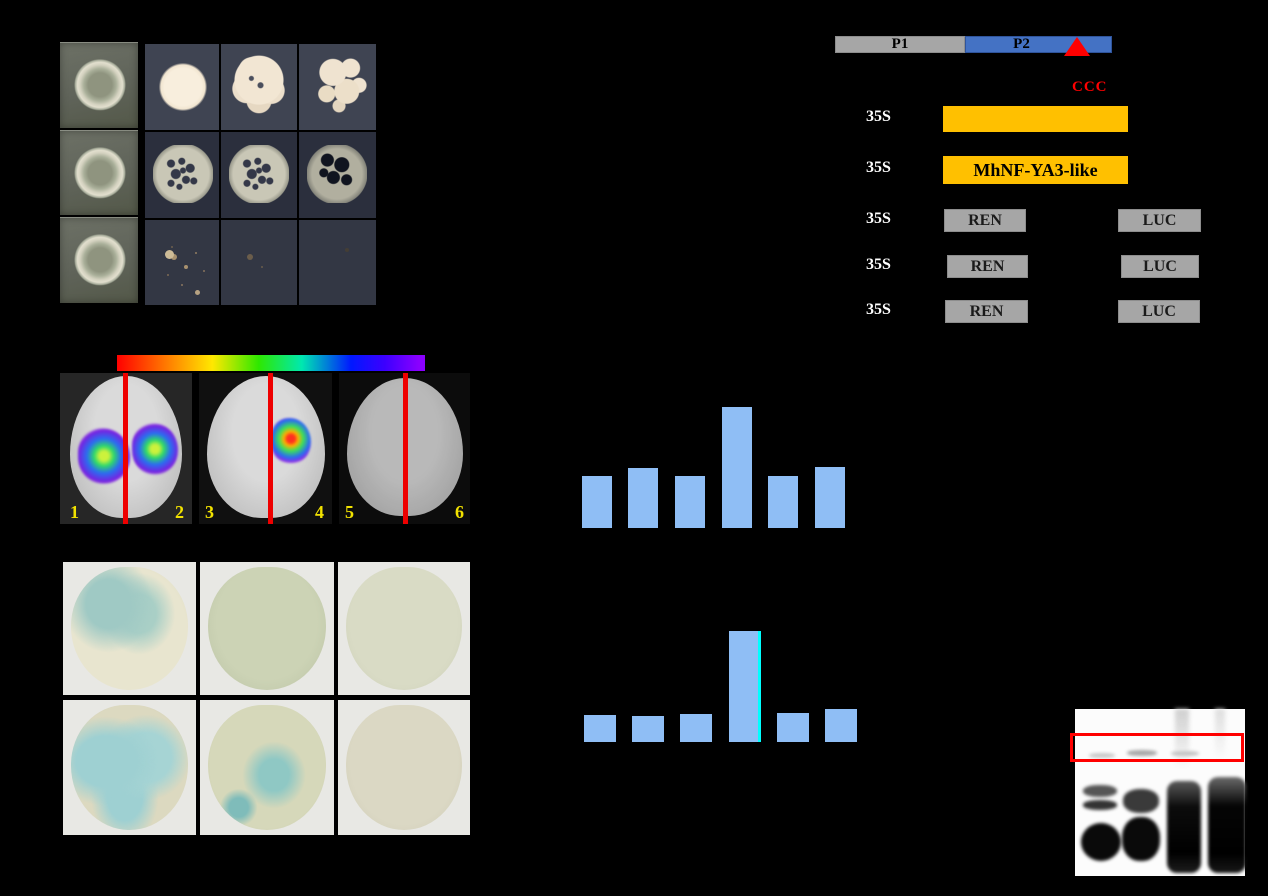 The image size is (1268, 896). What do you see at coordinates (1035, 170) in the screenshot?
I see `effector-box-gene: MhNF-YA3-like` at bounding box center [1035, 170].